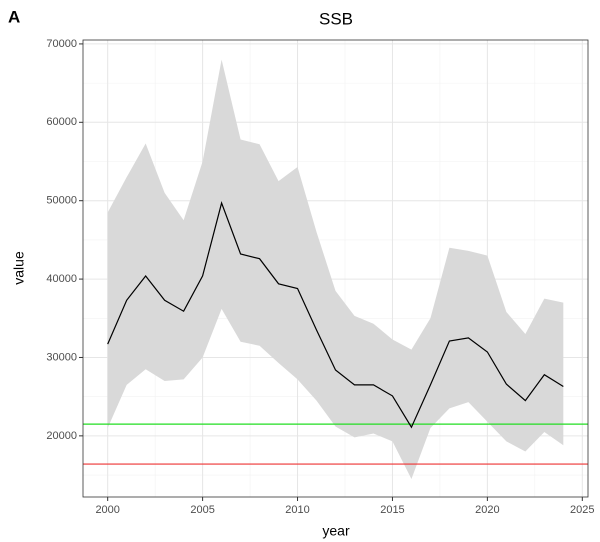 Image resolution: width=600 pixels, height=542 pixels. I want to click on y-axis-title: value, so click(19, 268).